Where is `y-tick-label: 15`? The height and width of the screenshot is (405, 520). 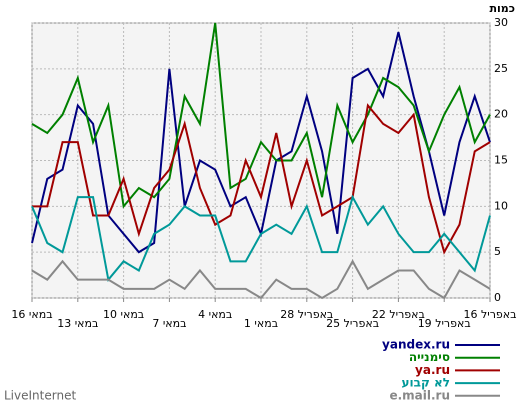 y-tick-label: 15 is located at coordinates (501, 160).